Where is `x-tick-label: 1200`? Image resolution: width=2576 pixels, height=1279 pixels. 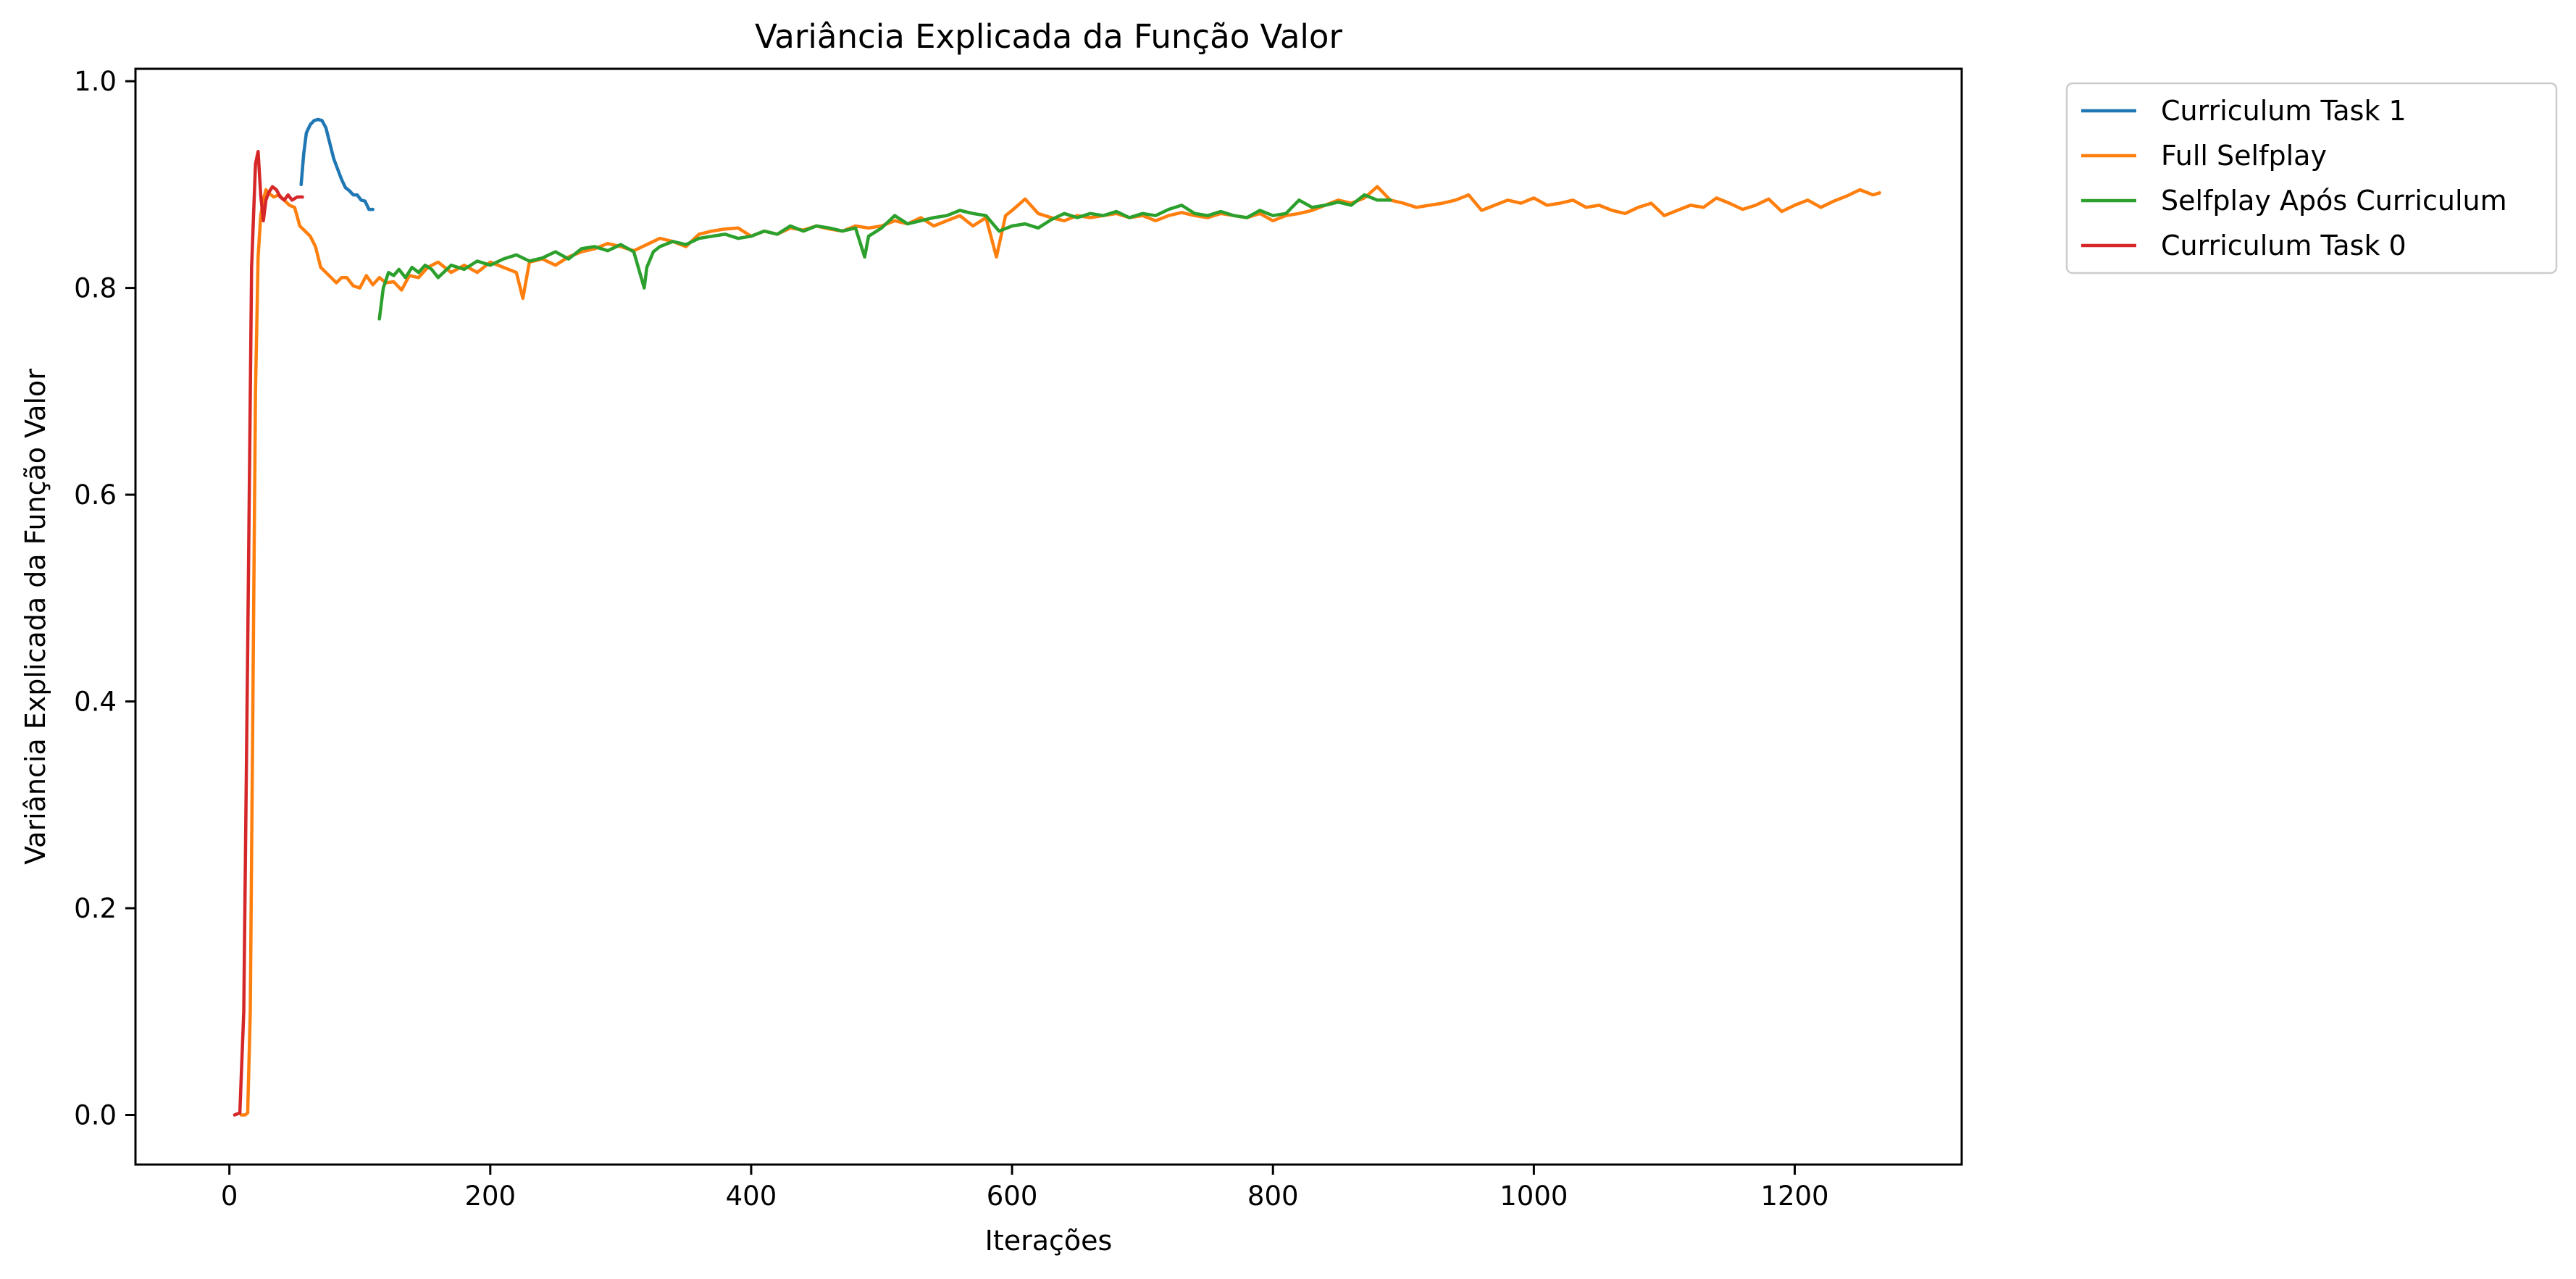 x-tick-label: 1200 is located at coordinates (1794, 1196).